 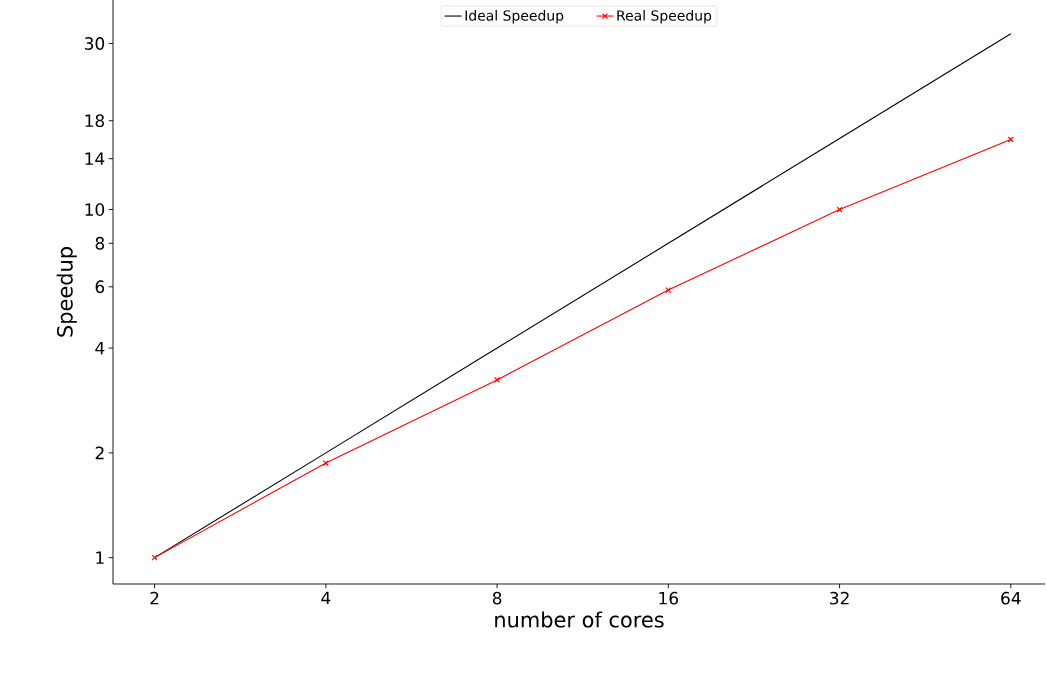 I want to click on y-tick-label: 10, so click(x=95, y=209).